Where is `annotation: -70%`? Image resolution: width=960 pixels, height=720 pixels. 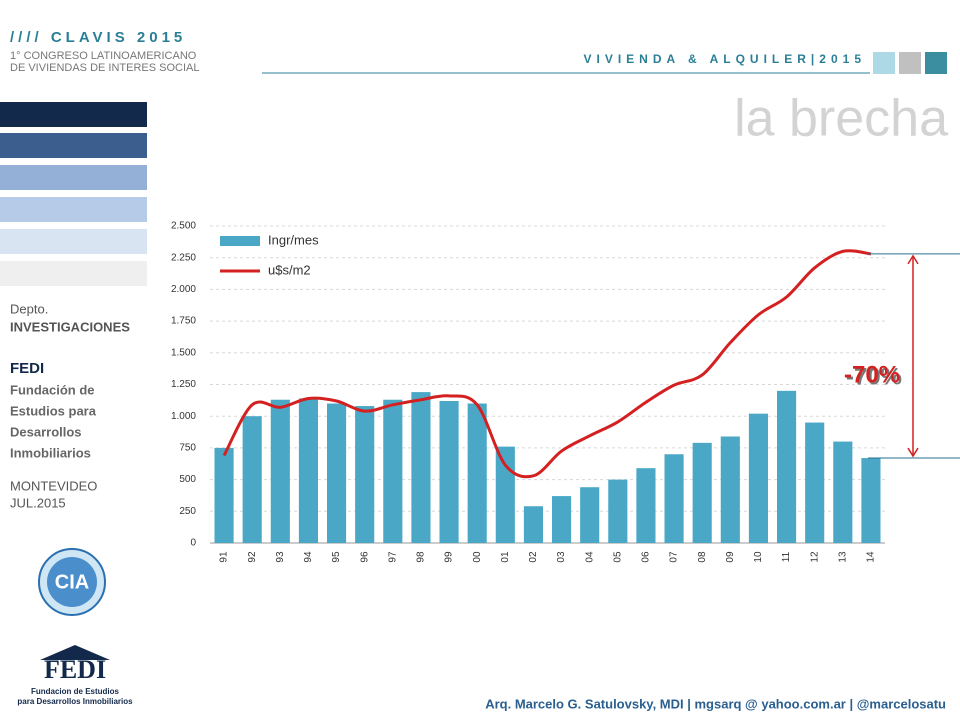 annotation: -70% is located at coordinates (872, 374).